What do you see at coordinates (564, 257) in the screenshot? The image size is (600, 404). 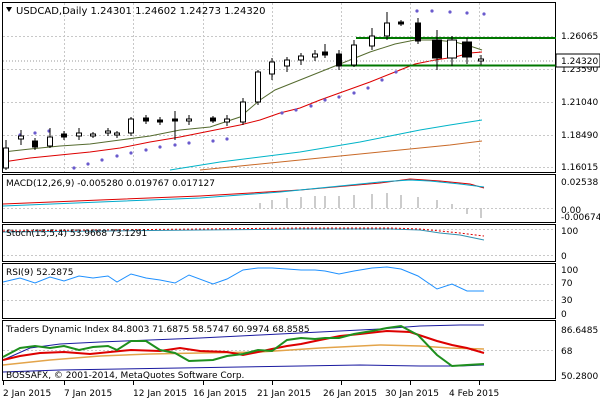 I see `stoch-tick: 0` at bounding box center [564, 257].